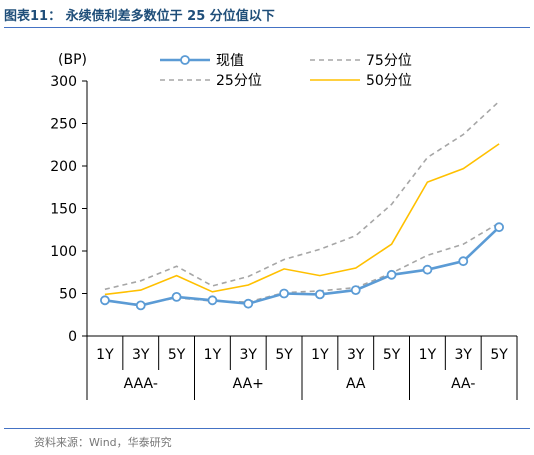 This screenshot has height=455, width=534. What do you see at coordinates (230, 61) in the screenshot?
I see `legend-label: 现值` at bounding box center [230, 61].